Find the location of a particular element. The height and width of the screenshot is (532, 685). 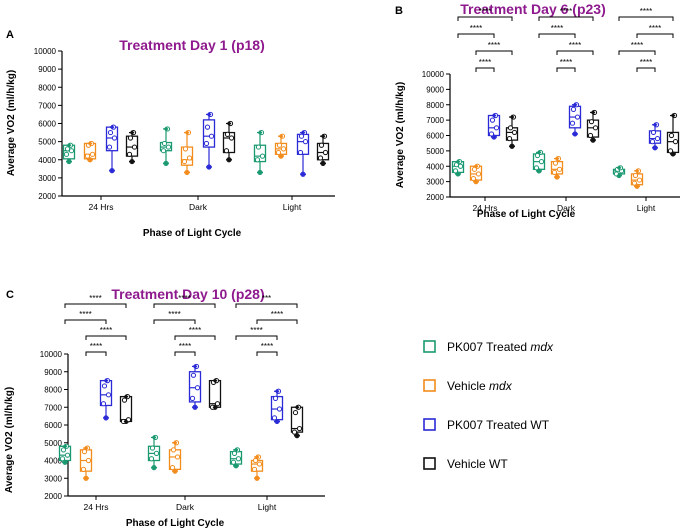

panel-a-y-axis-title: Average VO2 (ml/h/kg) is located at coordinates (11, 123).